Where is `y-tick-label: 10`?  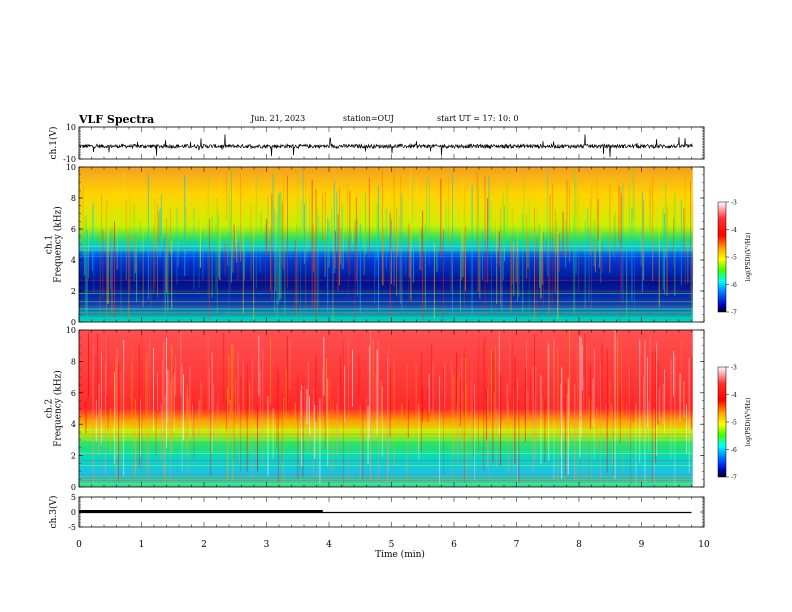 y-tick-label: 10 is located at coordinates (71, 330).